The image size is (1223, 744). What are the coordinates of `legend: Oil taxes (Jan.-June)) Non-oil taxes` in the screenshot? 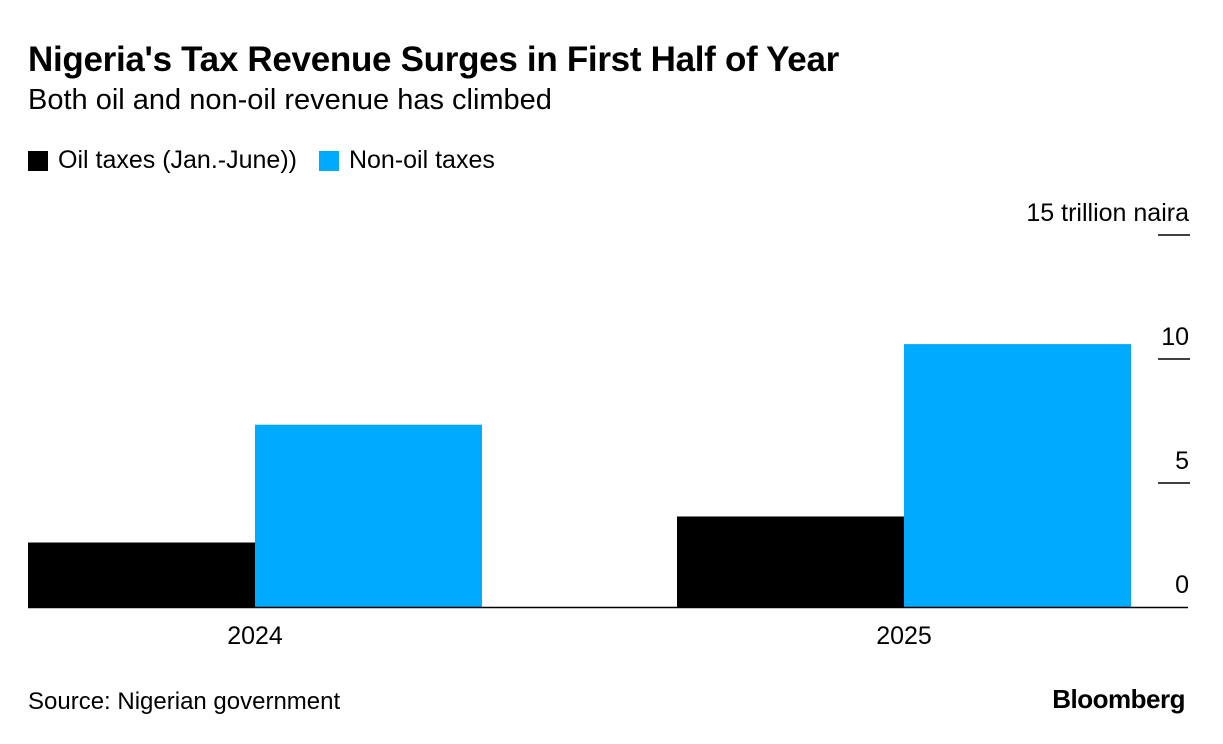 It's located at (272, 160).